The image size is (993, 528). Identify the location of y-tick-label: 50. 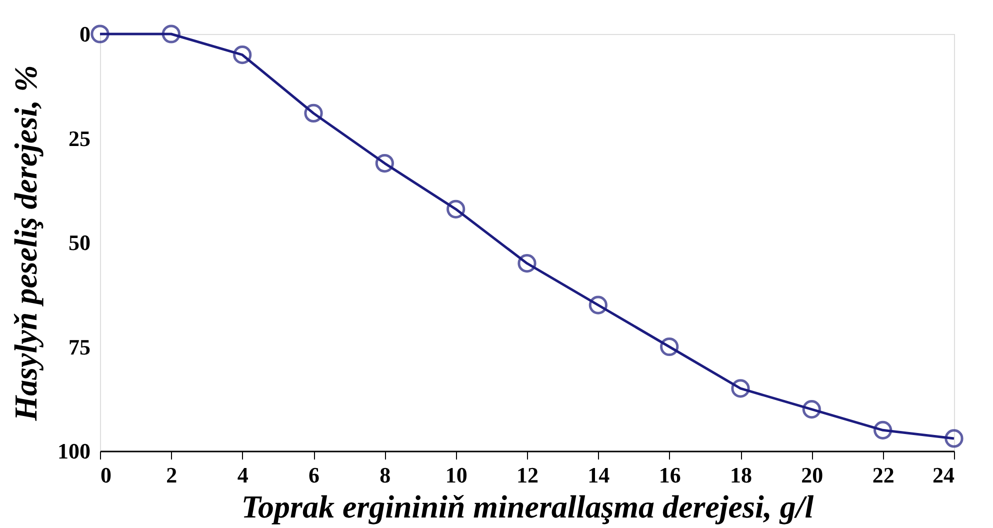
(79, 242).